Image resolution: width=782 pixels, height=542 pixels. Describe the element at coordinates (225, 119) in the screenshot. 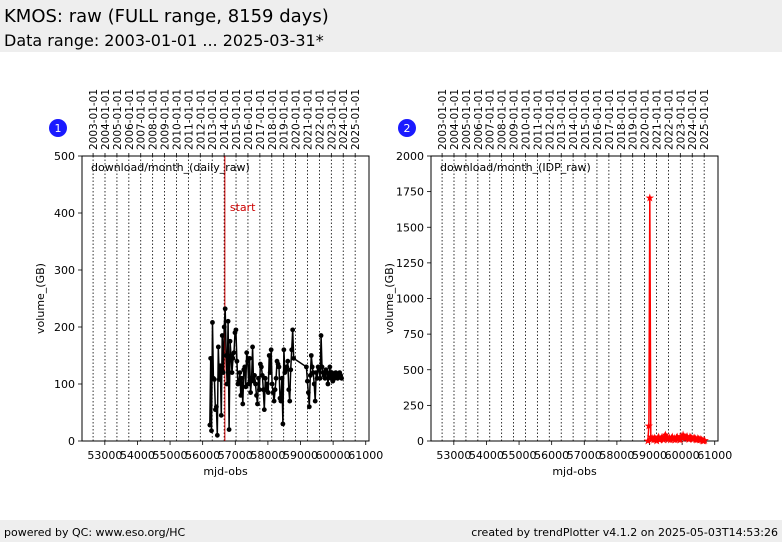

I see `top-date-label: 2014-01-01` at that location.